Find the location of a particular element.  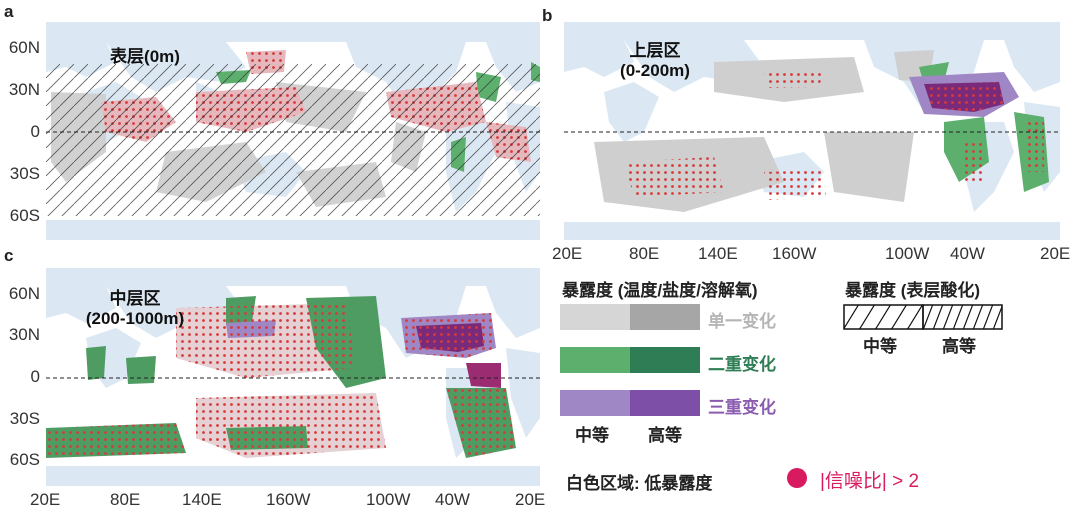

acid-high-label: 高等 is located at coordinates (959, 346).